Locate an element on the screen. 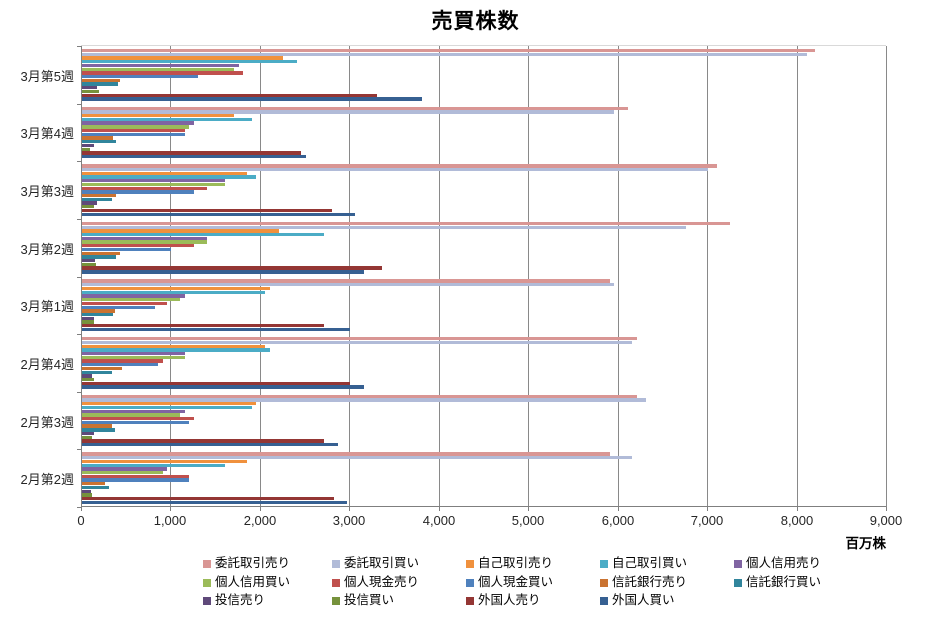 The height and width of the screenshot is (621, 951). y-category-label: 2月第4週 is located at coordinates (47, 364).